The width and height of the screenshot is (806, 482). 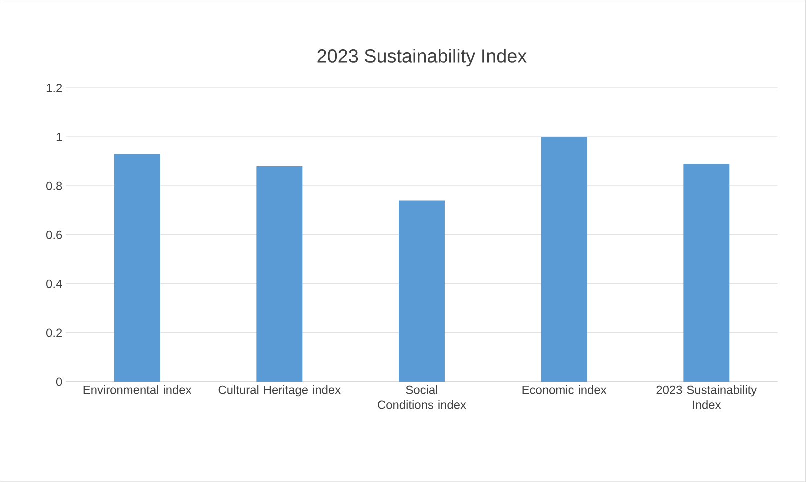 I want to click on x-tick-label: 2023 Sustainability Index, so click(x=707, y=397).